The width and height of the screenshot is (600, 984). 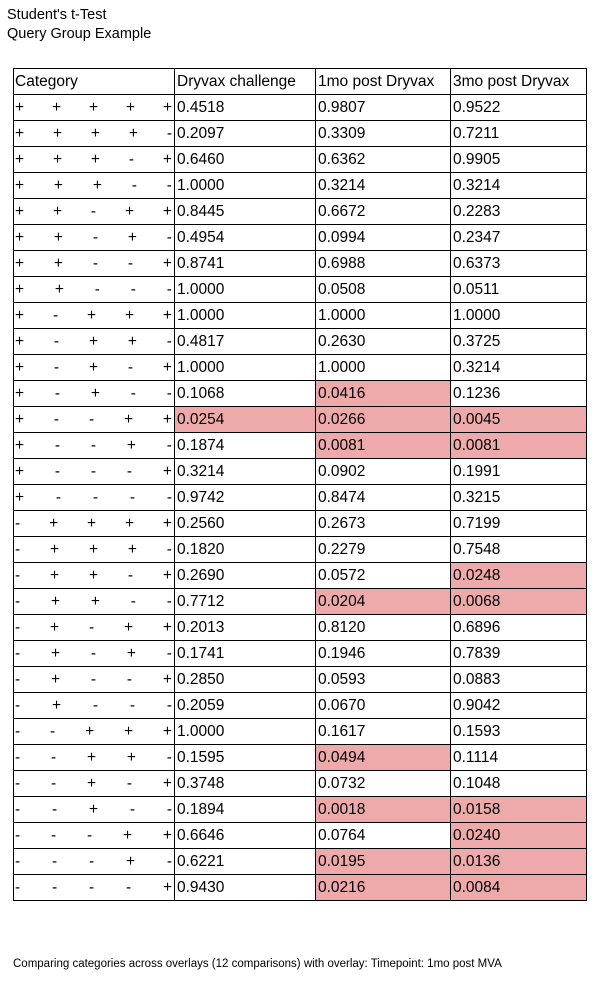 What do you see at coordinates (300, 315) in the screenshot?
I see `table-row: + - + + +1.0000 1.0000 1.0000` at bounding box center [300, 315].